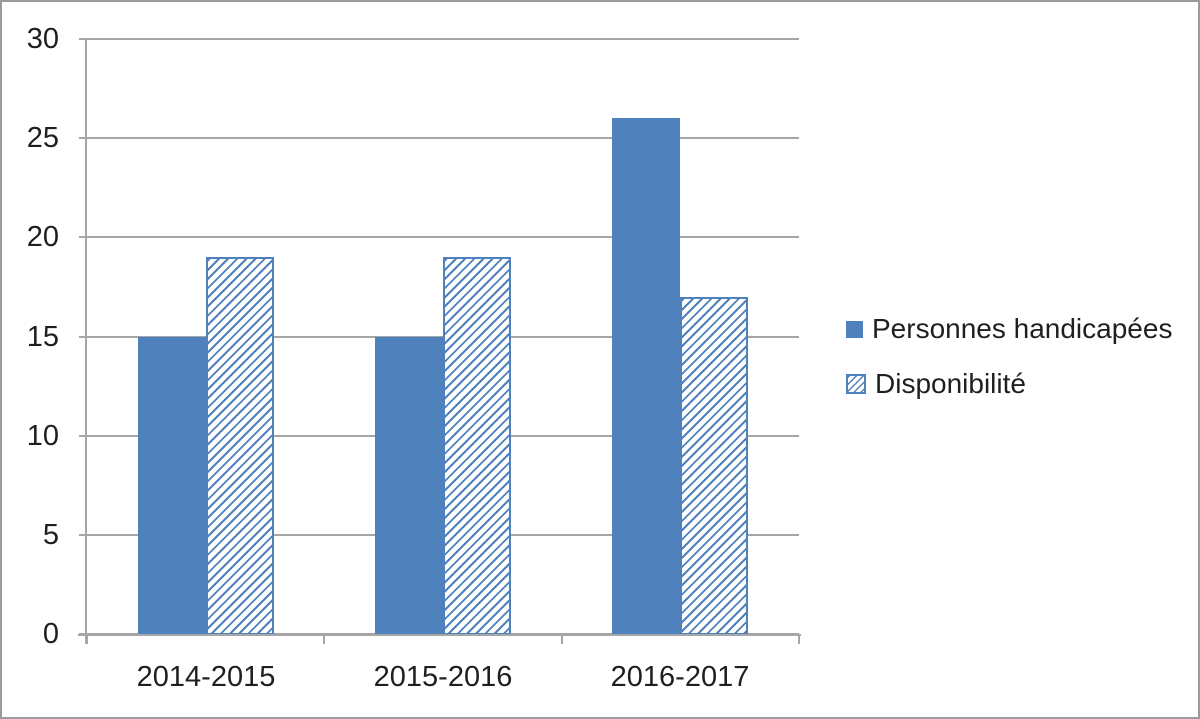 Image resolution: width=1200 pixels, height=719 pixels. I want to click on legend-label: Personnes handicapées, so click(1022, 328).